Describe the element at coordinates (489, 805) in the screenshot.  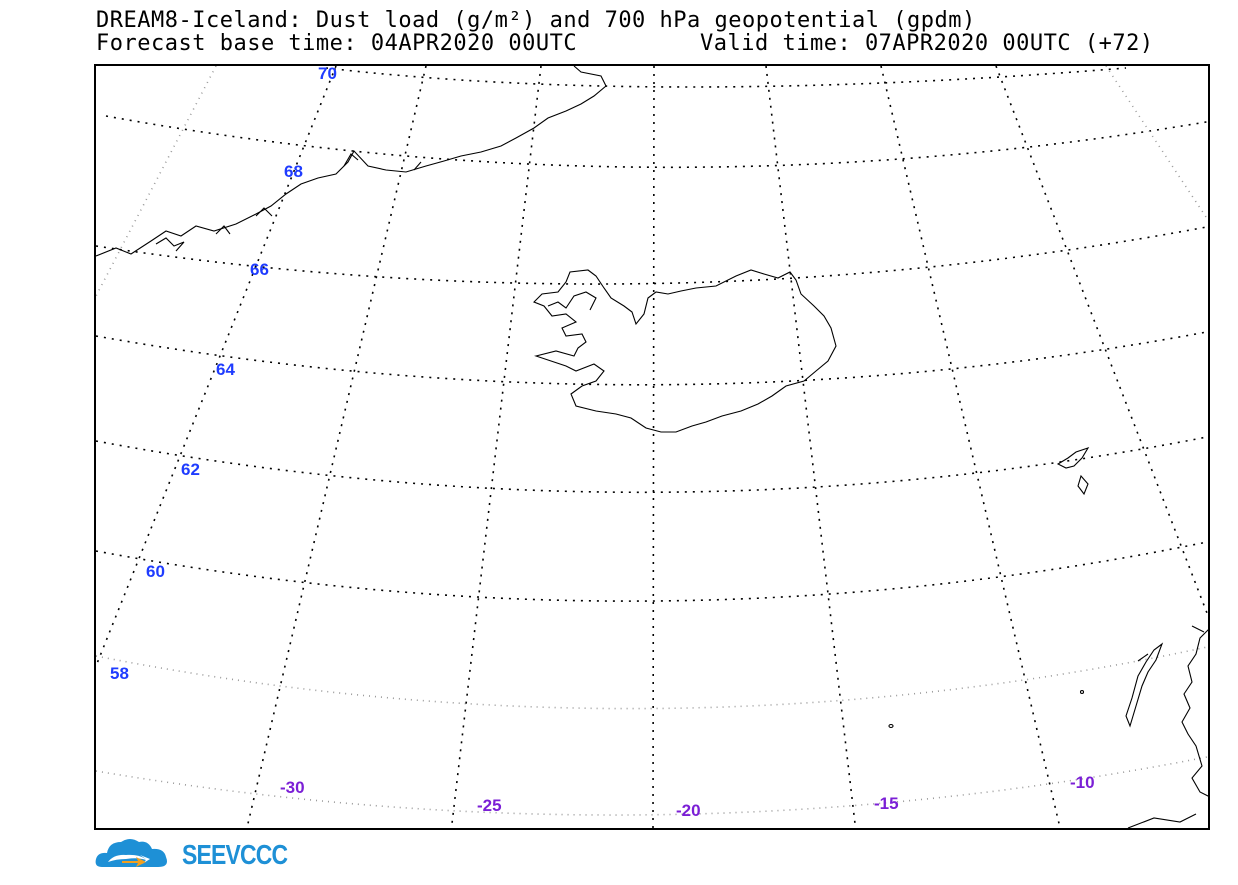
I see `lon-label-m25: -25` at that location.